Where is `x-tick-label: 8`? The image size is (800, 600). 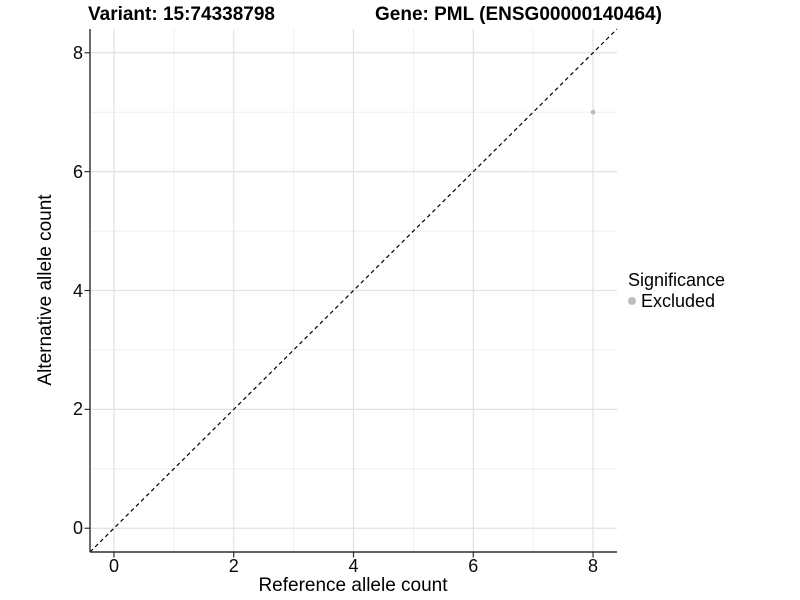
x-tick-label: 8 is located at coordinates (593, 566).